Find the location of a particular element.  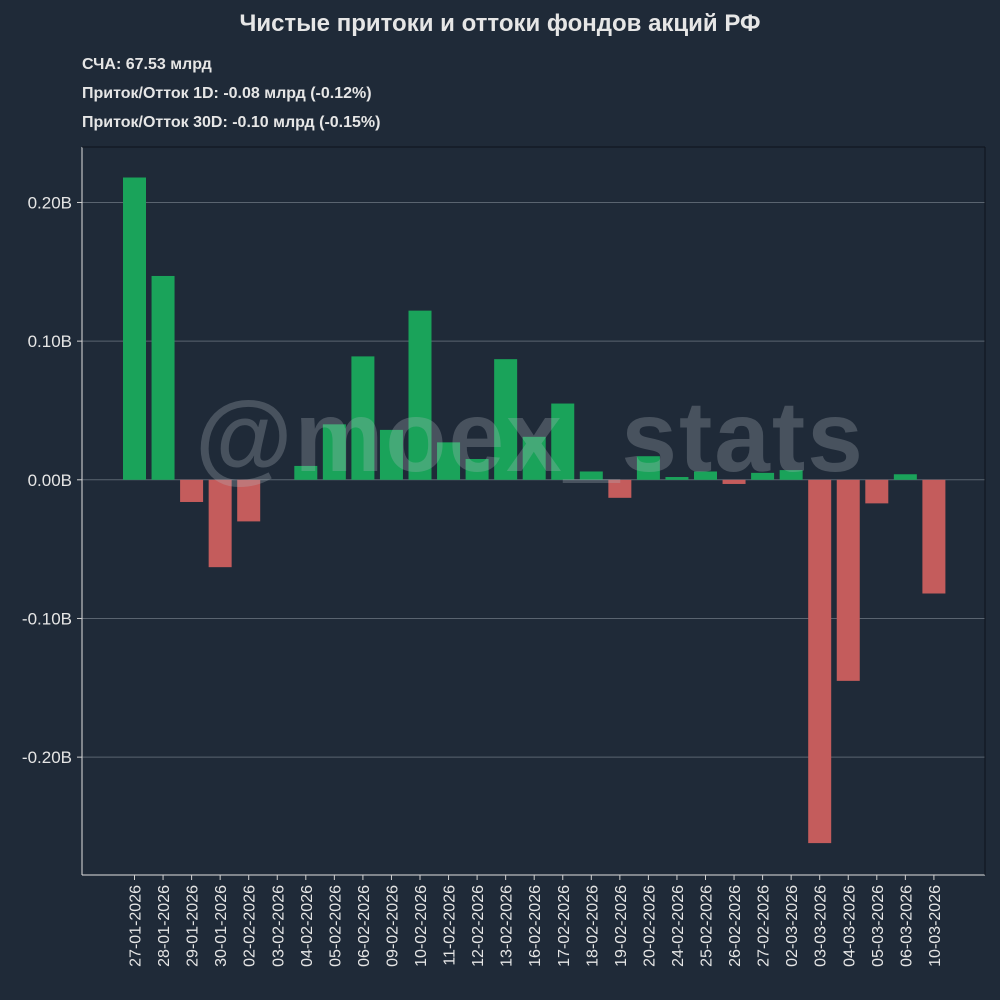

bar-06-02-2026 is located at coordinates (363, 418).